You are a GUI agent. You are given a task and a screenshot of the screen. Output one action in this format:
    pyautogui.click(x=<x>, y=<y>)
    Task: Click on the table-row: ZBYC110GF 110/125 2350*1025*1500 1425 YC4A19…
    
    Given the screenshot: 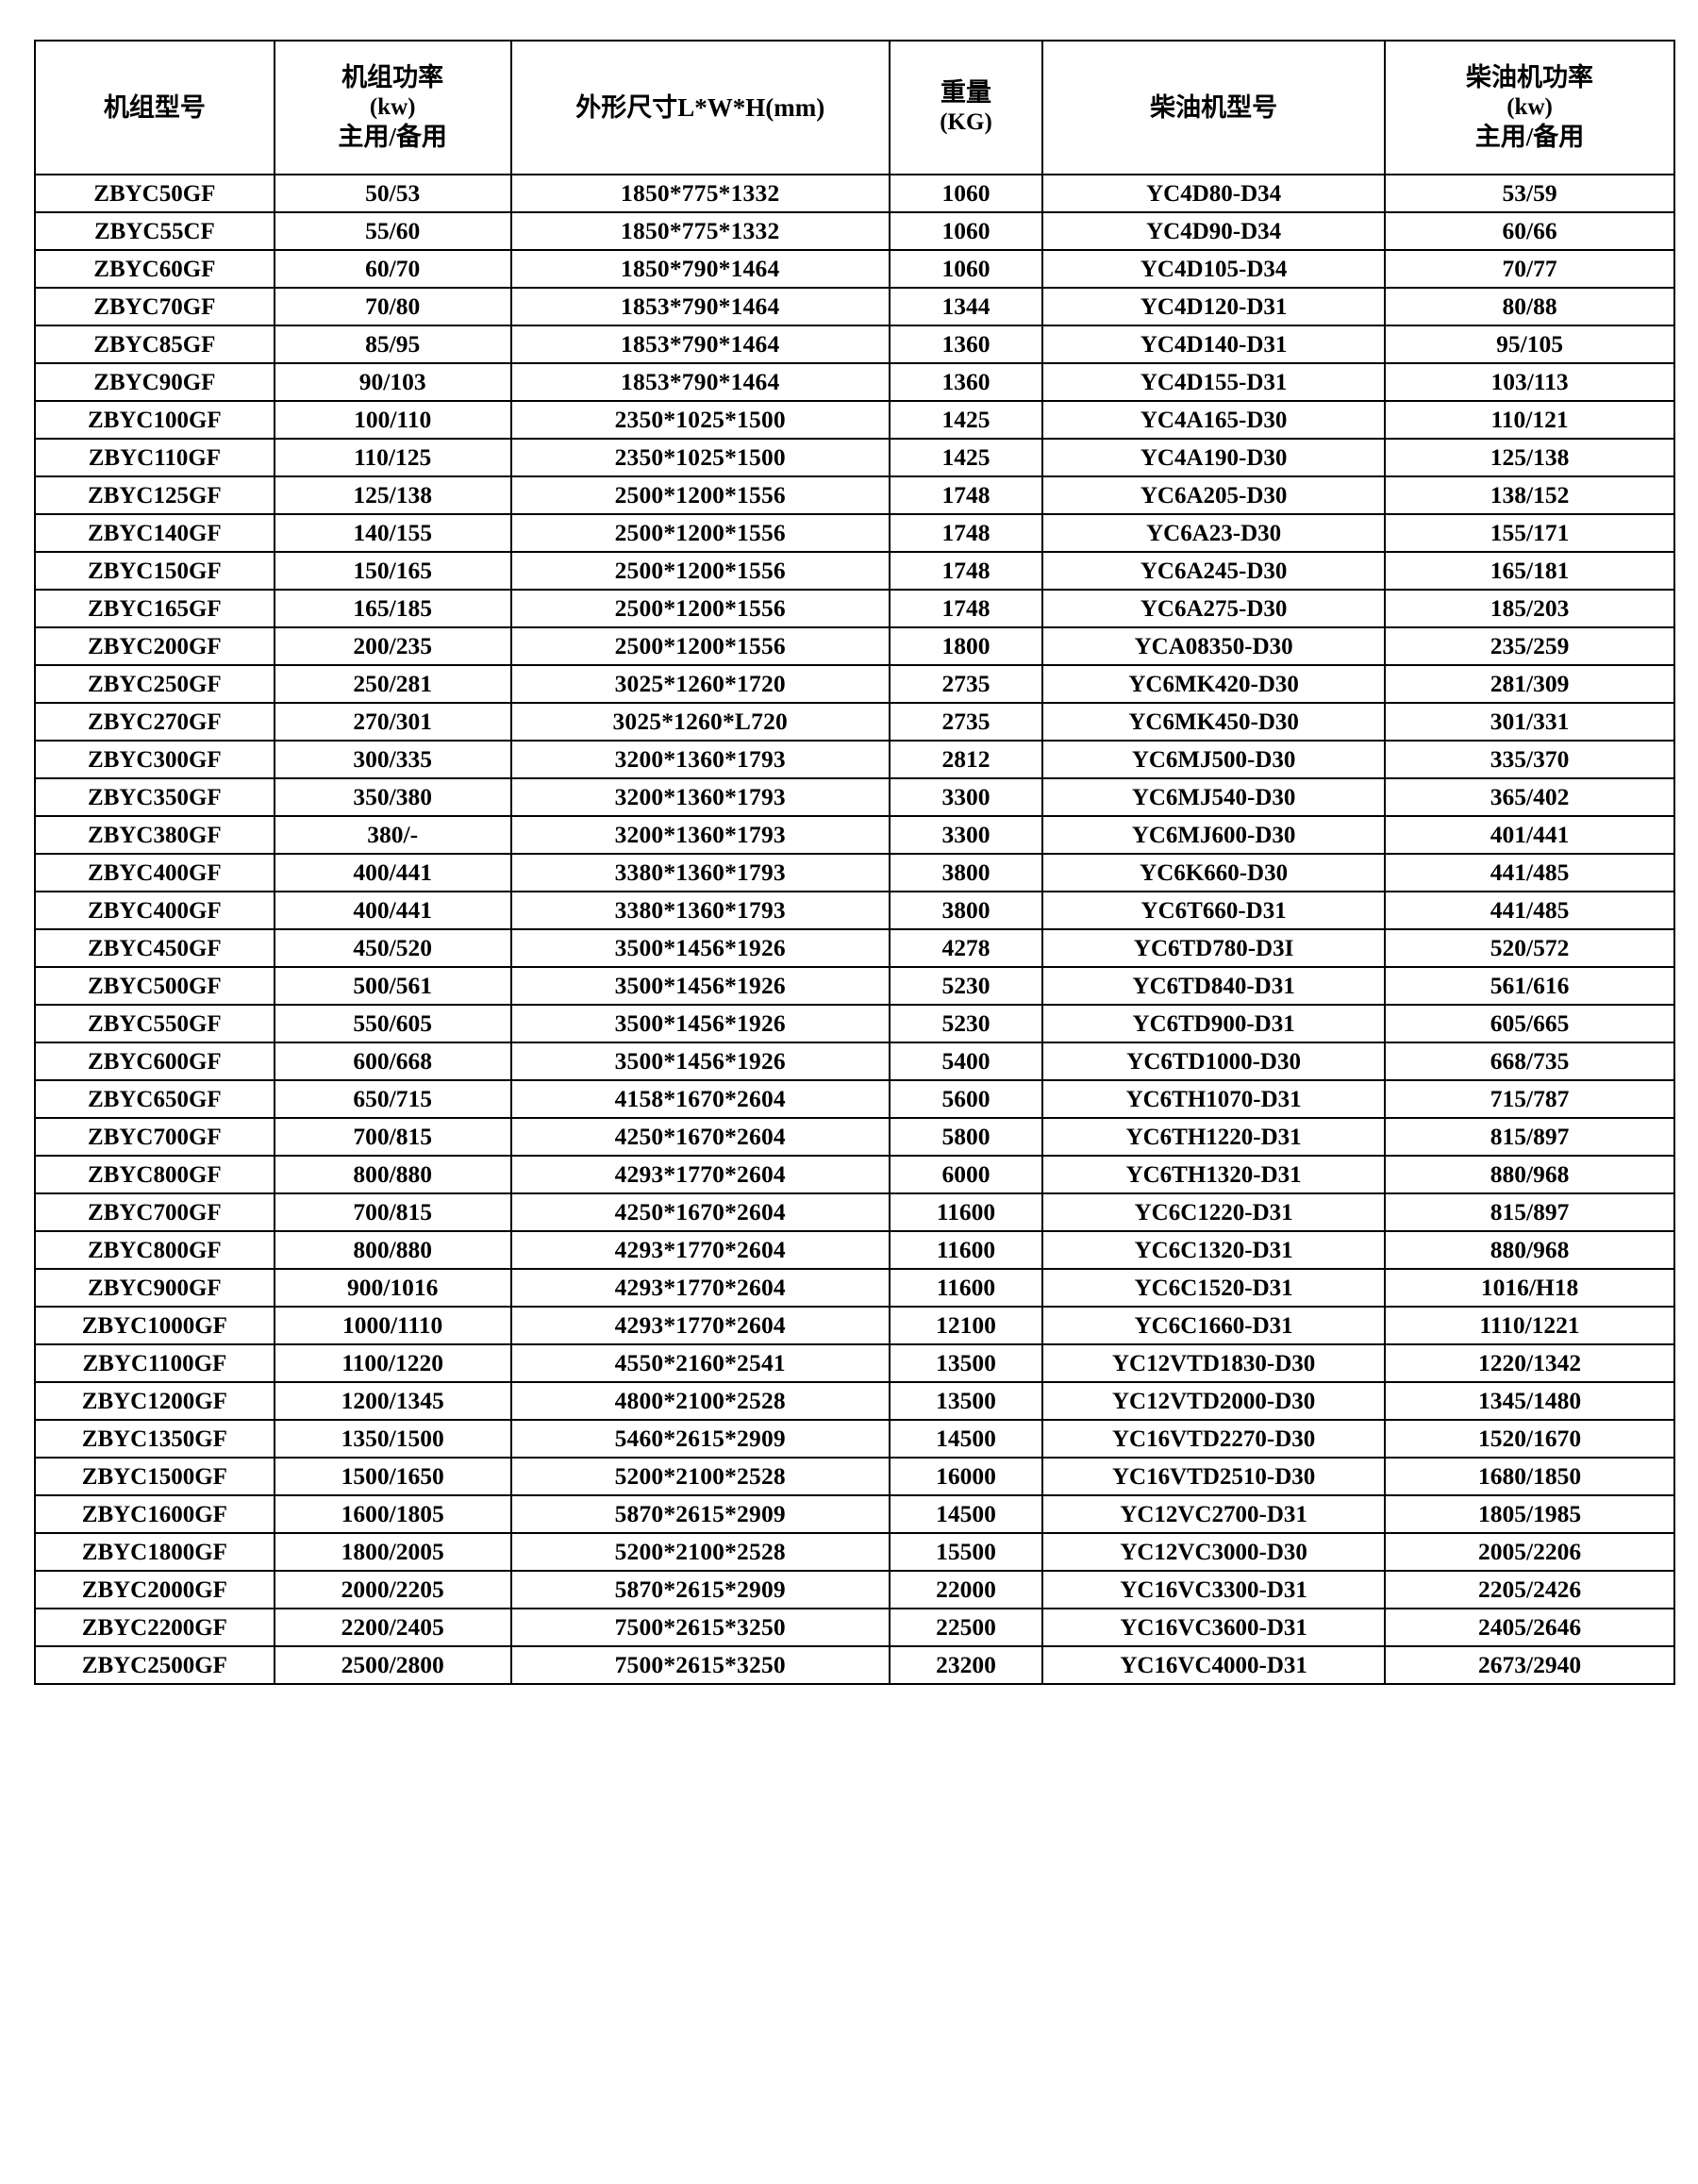 What is the action you would take?
    pyautogui.click(x=854, y=457)
    